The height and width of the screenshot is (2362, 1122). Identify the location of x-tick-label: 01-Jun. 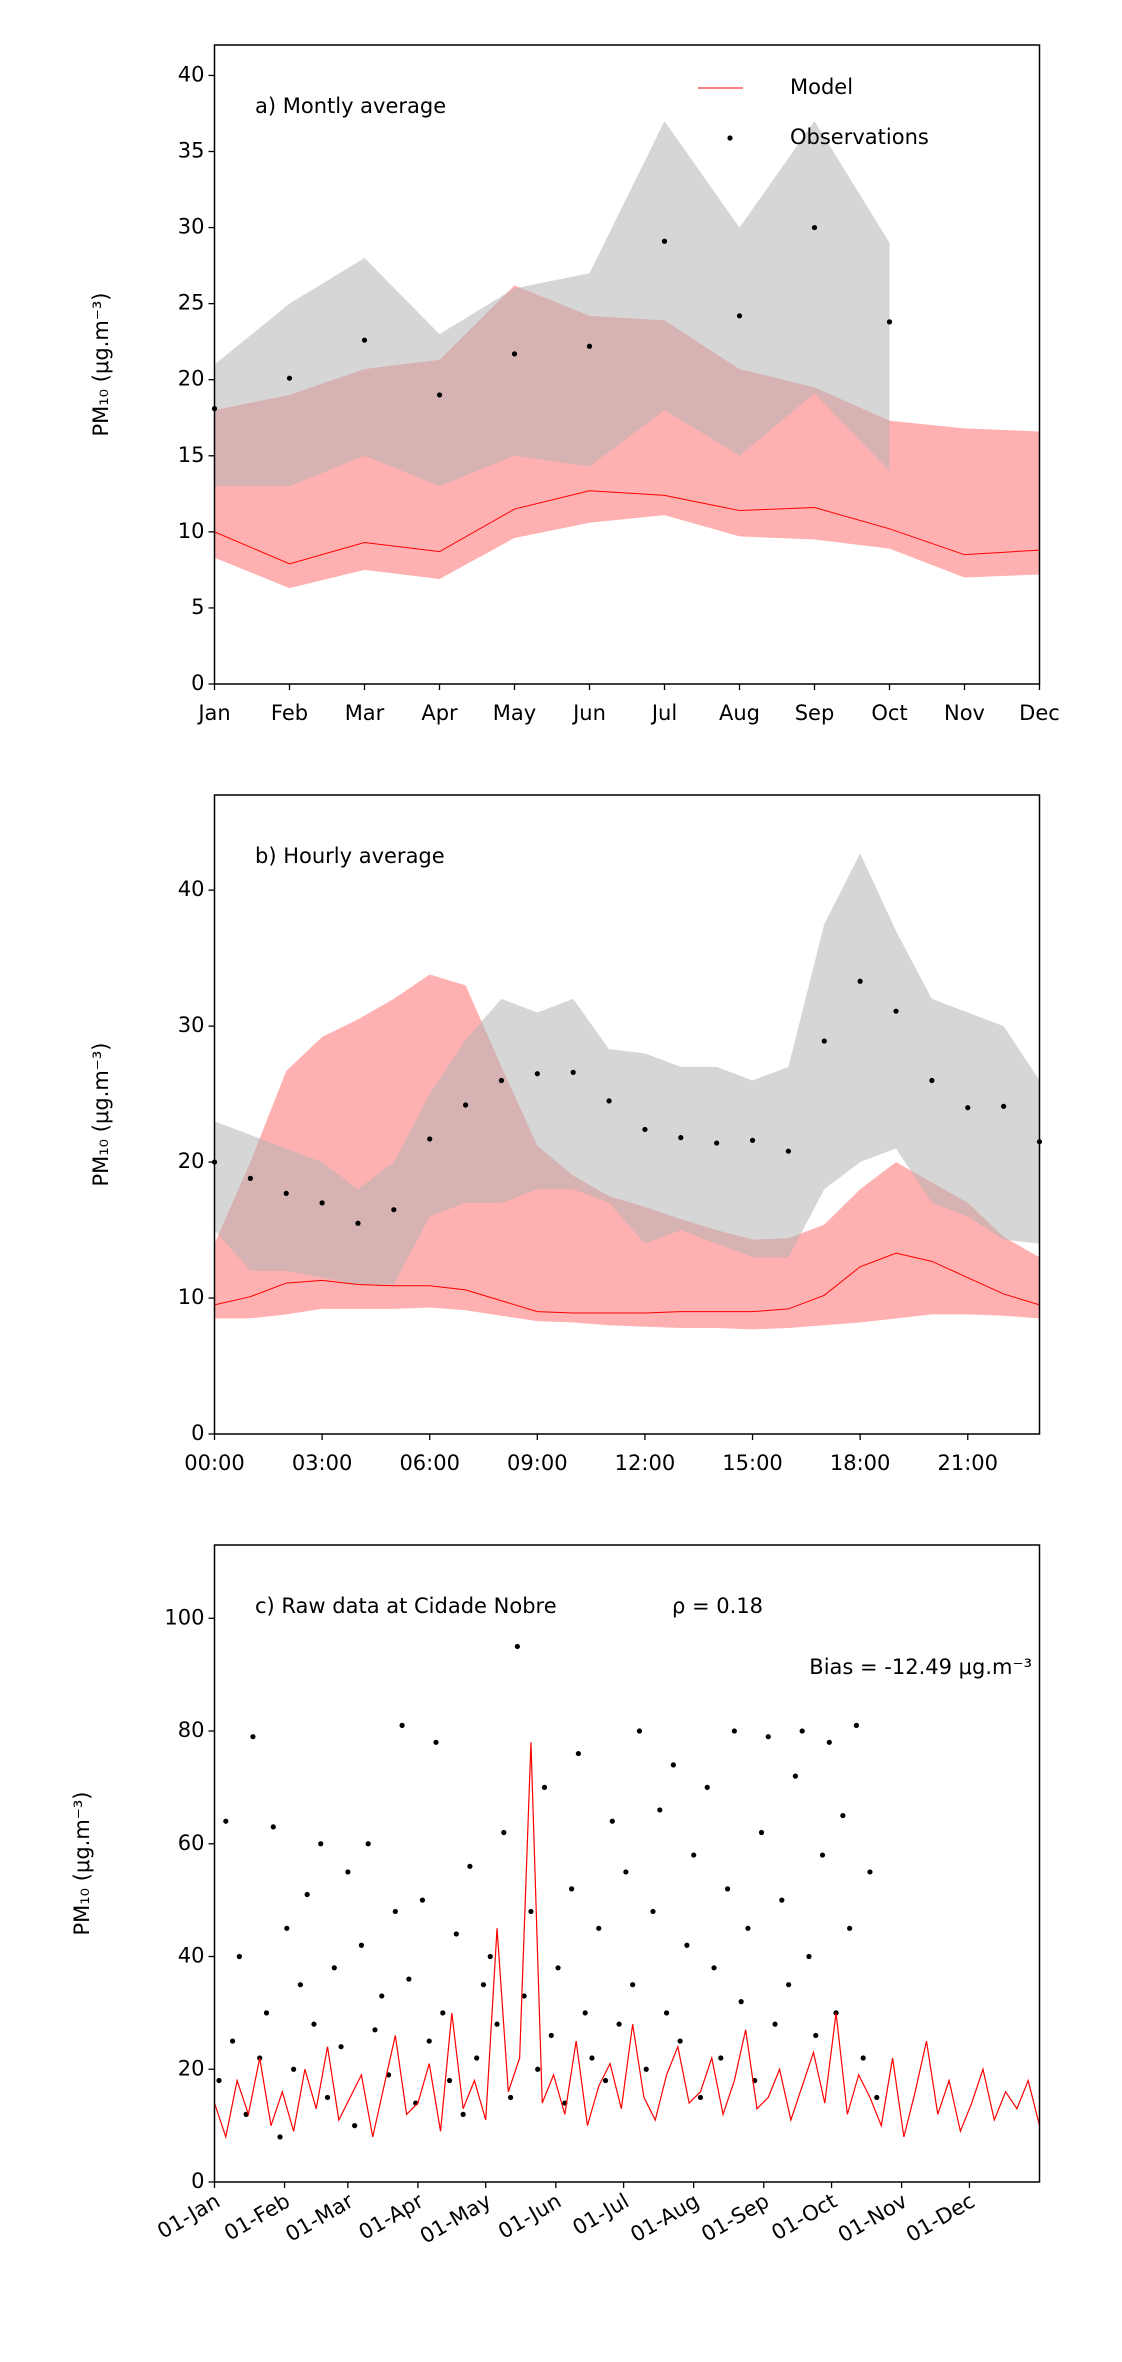
(529, 2216).